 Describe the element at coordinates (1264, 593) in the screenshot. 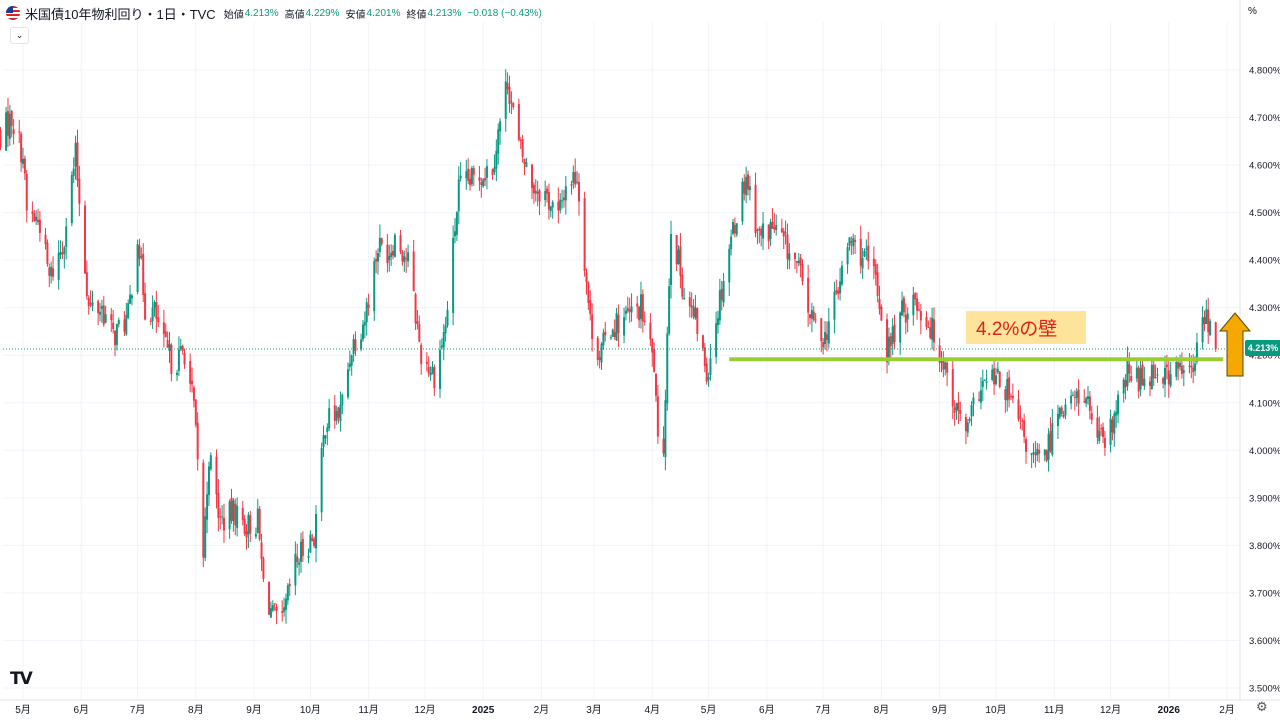

I see `y-tick-label: 3.700%` at that location.